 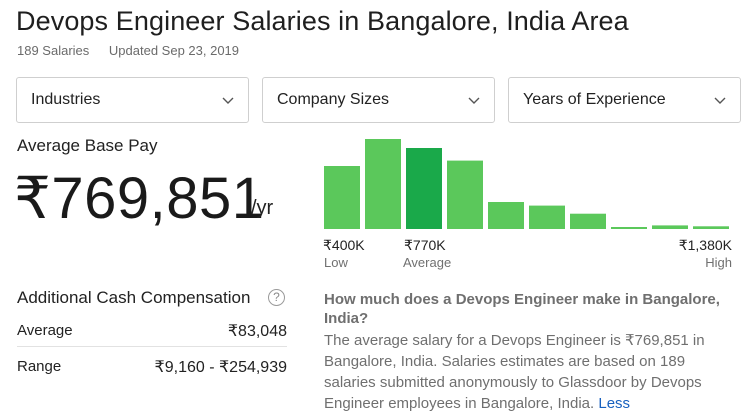 I want to click on updated-date: Updated Sep 23, 2019, so click(x=174, y=50).